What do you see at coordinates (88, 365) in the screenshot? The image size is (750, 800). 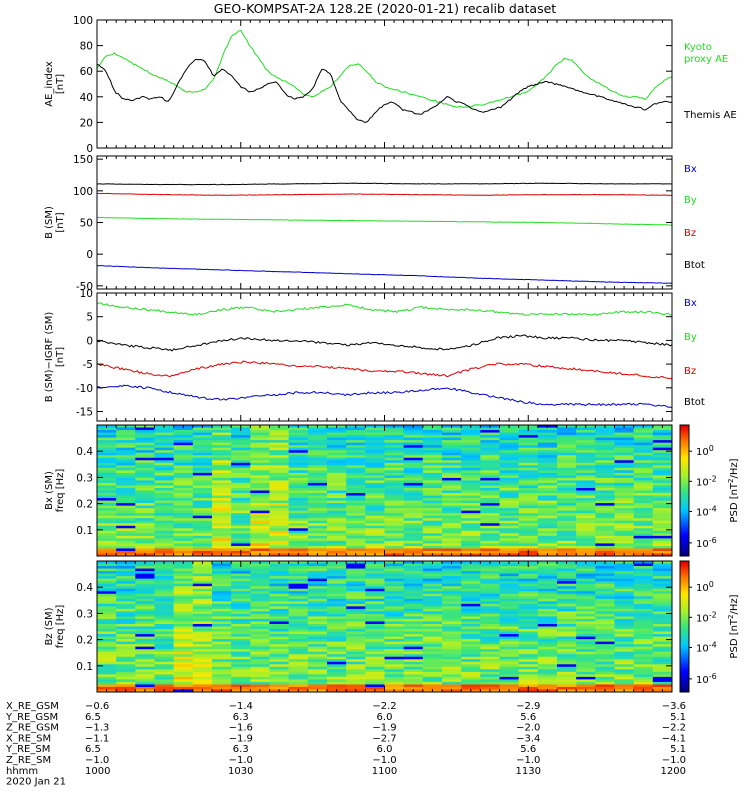 I see `y-tick-label: -5` at bounding box center [88, 365].